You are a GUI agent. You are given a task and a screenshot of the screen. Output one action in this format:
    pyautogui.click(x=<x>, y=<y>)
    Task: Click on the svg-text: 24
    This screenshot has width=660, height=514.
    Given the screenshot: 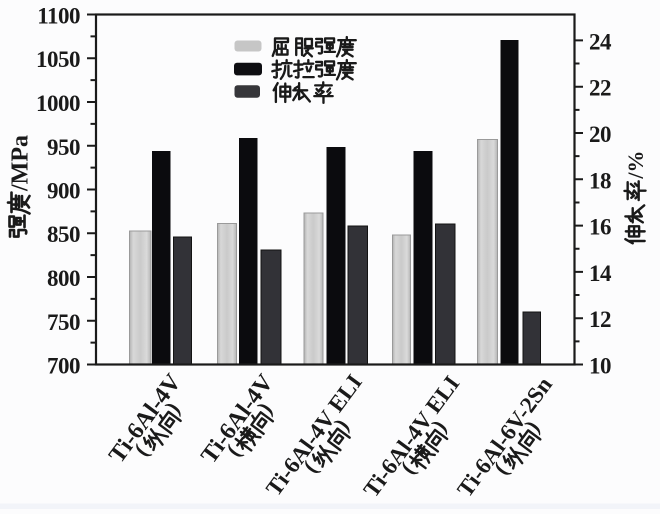 What is the action you would take?
    pyautogui.click(x=600, y=41)
    